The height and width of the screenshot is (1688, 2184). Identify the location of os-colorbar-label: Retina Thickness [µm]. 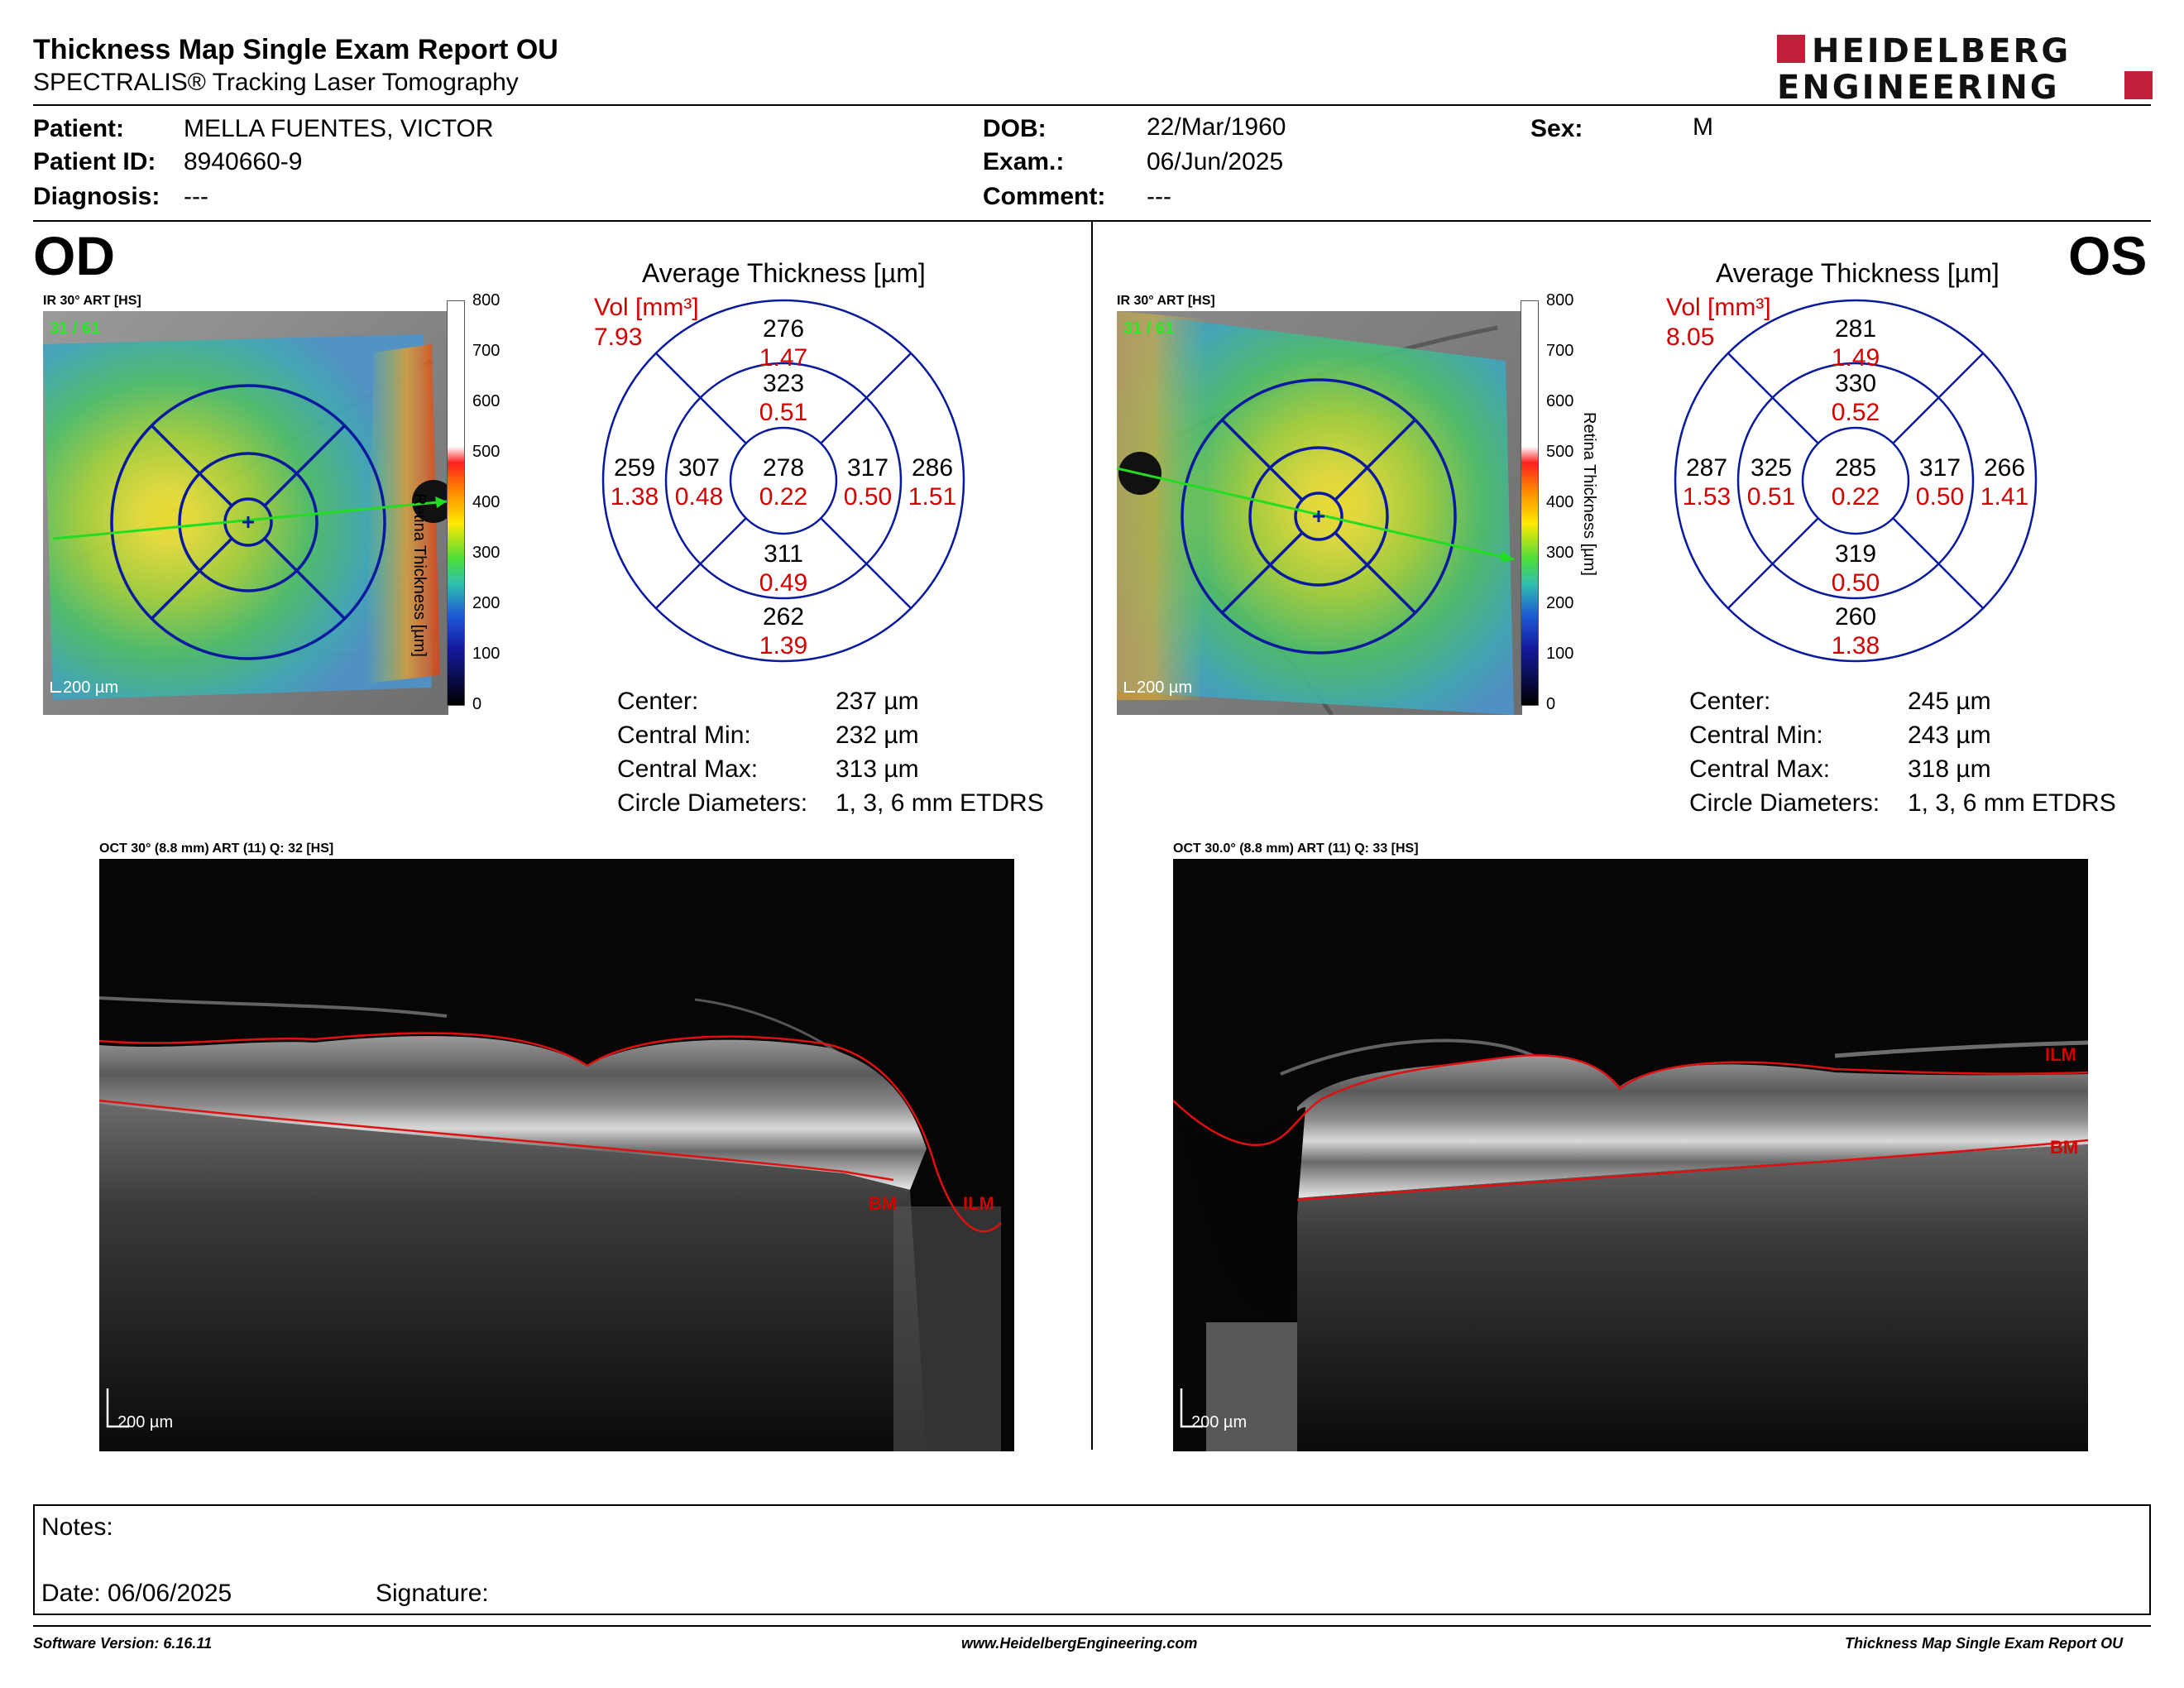
(1589, 494).